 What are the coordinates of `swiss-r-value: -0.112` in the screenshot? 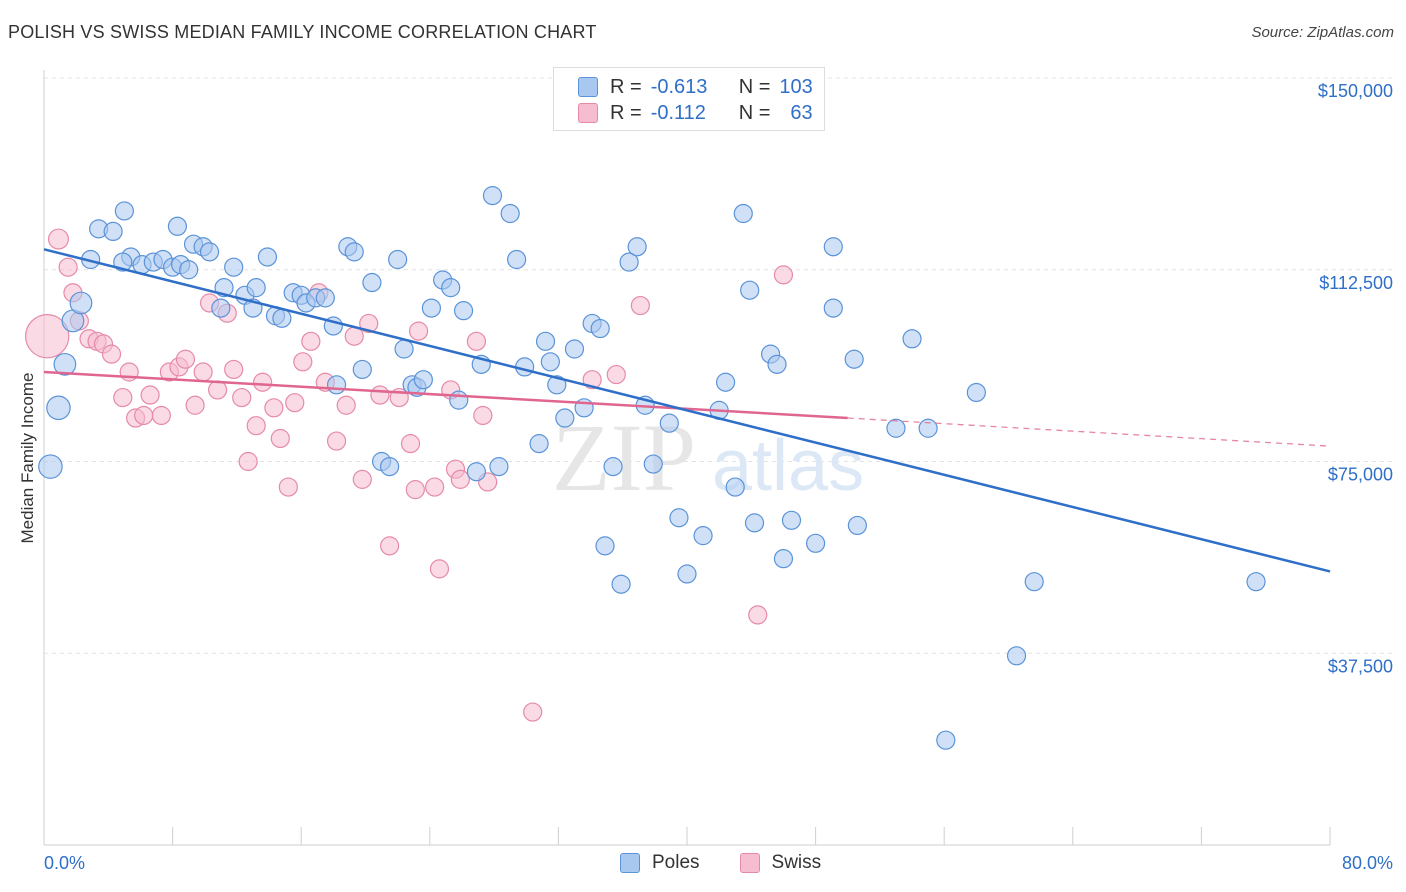 It's located at (678, 112).